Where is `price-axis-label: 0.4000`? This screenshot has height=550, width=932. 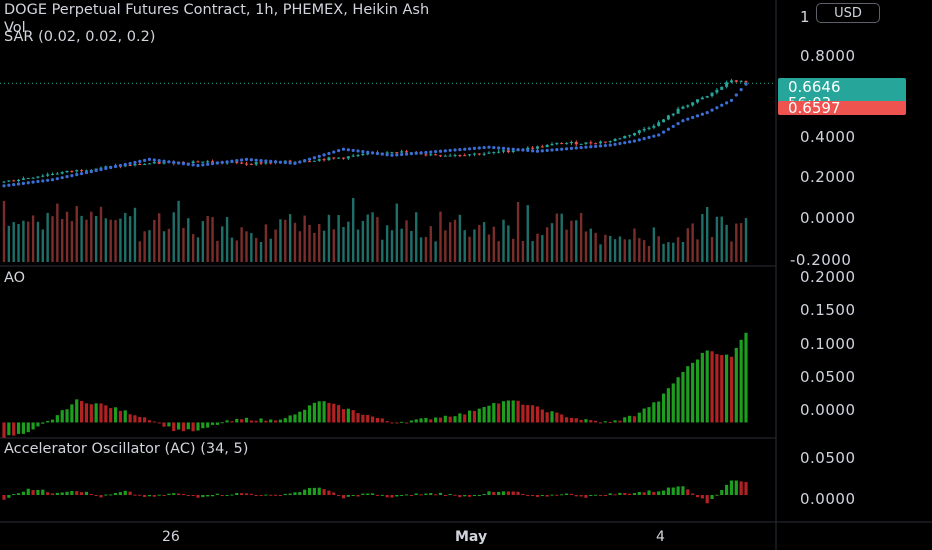 price-axis-label: 0.4000 is located at coordinates (828, 137).